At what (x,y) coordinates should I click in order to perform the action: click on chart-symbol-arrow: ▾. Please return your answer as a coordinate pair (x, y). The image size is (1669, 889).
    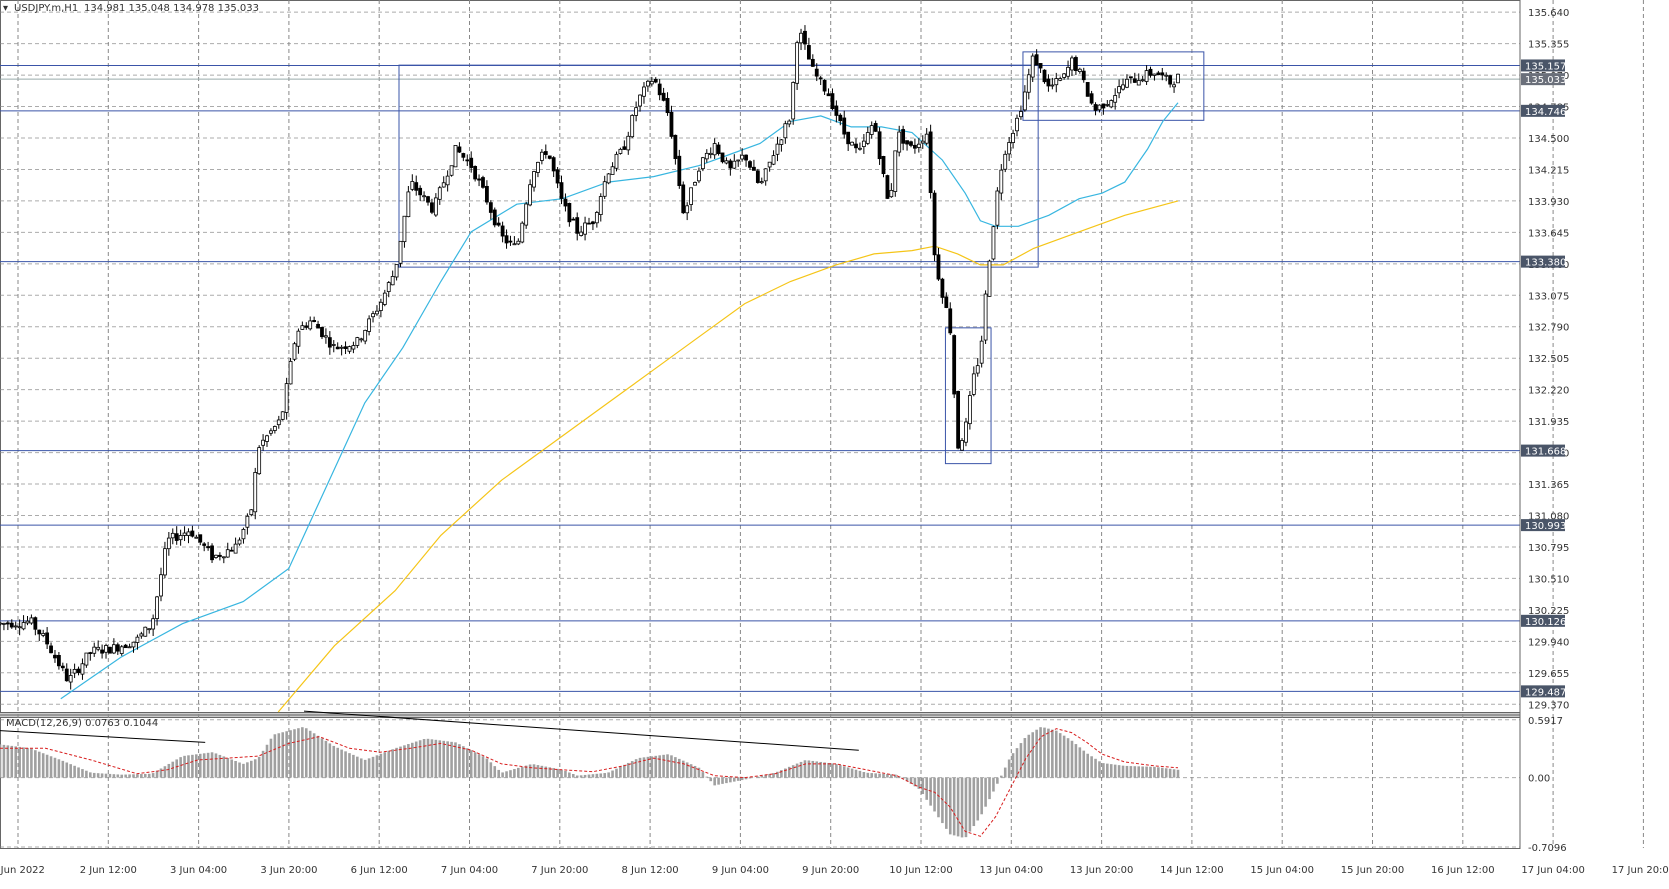
    Looking at the image, I should click on (5, 8).